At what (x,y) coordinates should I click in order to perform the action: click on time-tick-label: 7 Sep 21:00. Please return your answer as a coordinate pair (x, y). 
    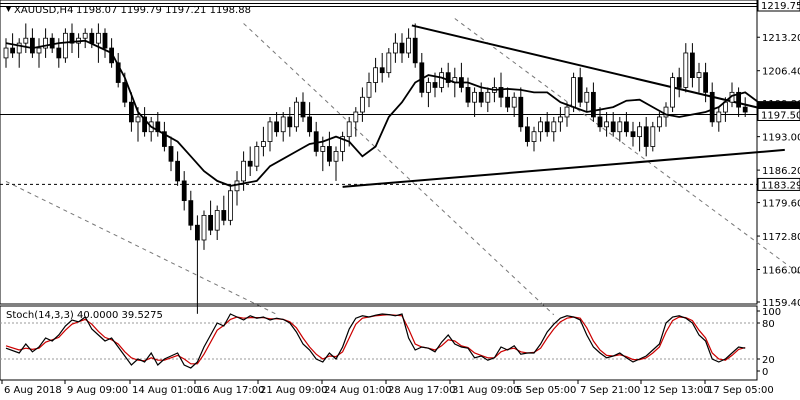
    Looking at the image, I should click on (610, 390).